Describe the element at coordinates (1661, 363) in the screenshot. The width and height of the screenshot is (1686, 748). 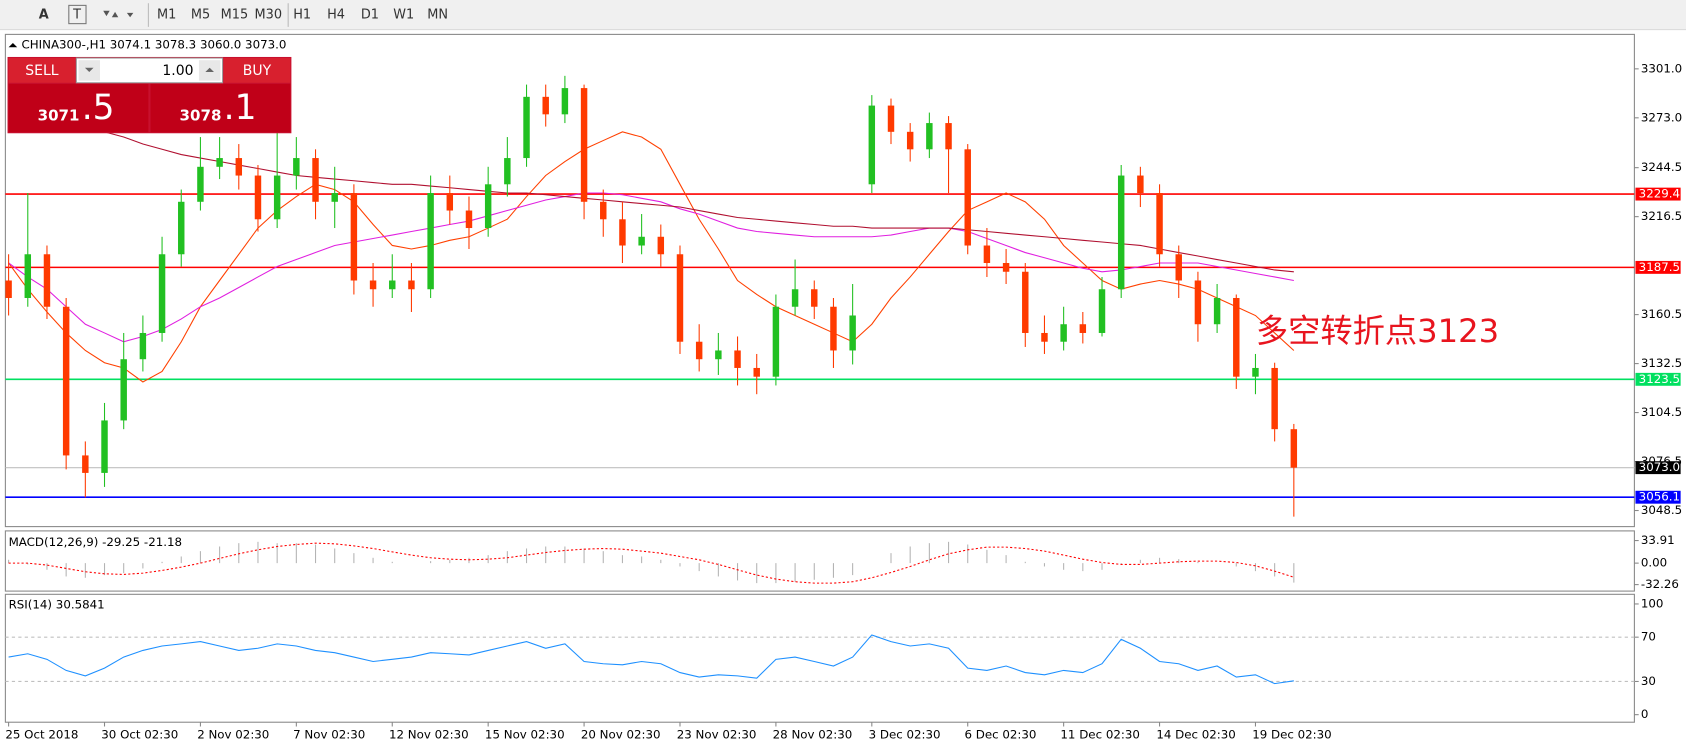
I see `y-tick-label: 3132.5` at that location.